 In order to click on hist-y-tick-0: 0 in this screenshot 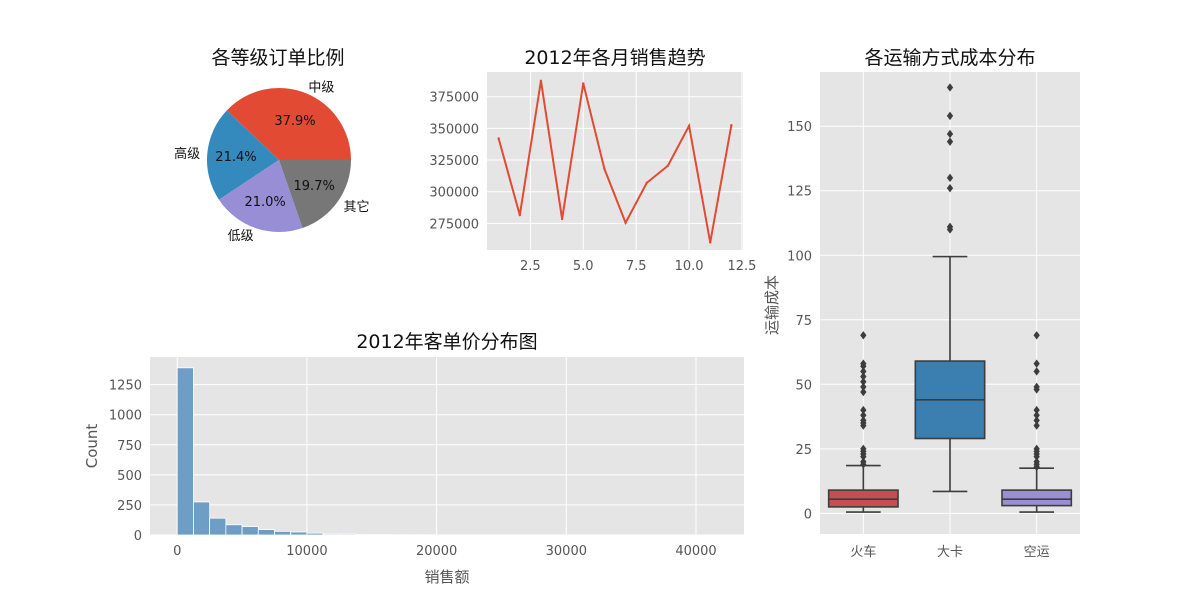, I will do `click(138, 536)`.